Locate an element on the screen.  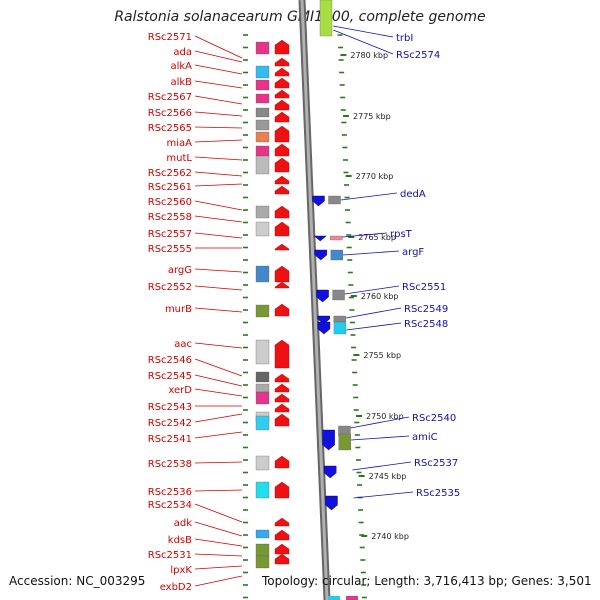
left-gene-label: RSc2534 is located at coordinates (170, 505).